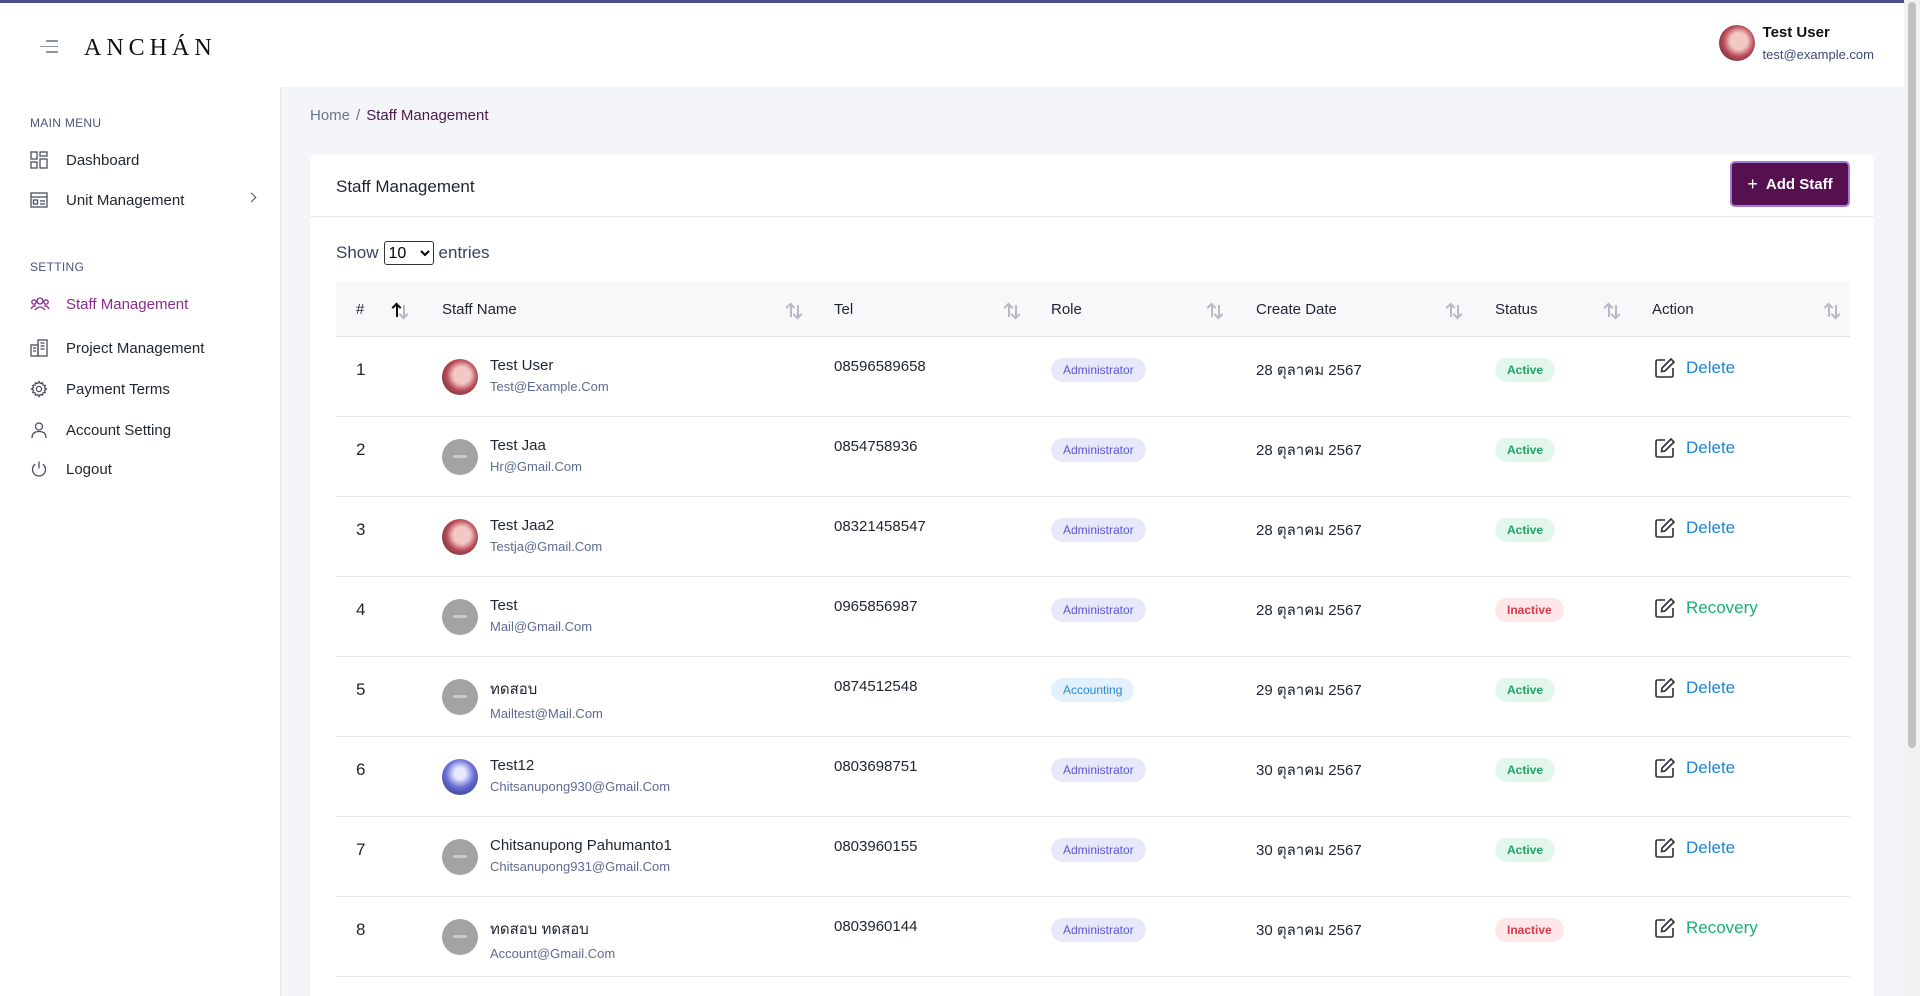 This screenshot has height=996, width=1920. Describe the element at coordinates (142, 160) in the screenshot. I see `sidebar-item-dashboard: Dashboard` at that location.